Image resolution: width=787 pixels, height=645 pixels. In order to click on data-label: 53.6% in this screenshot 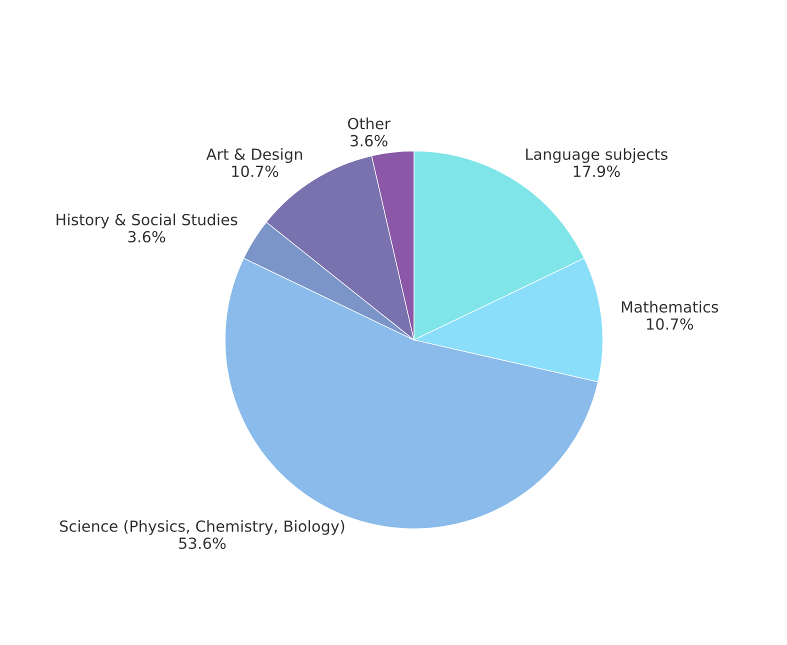, I will do `click(202, 543)`.